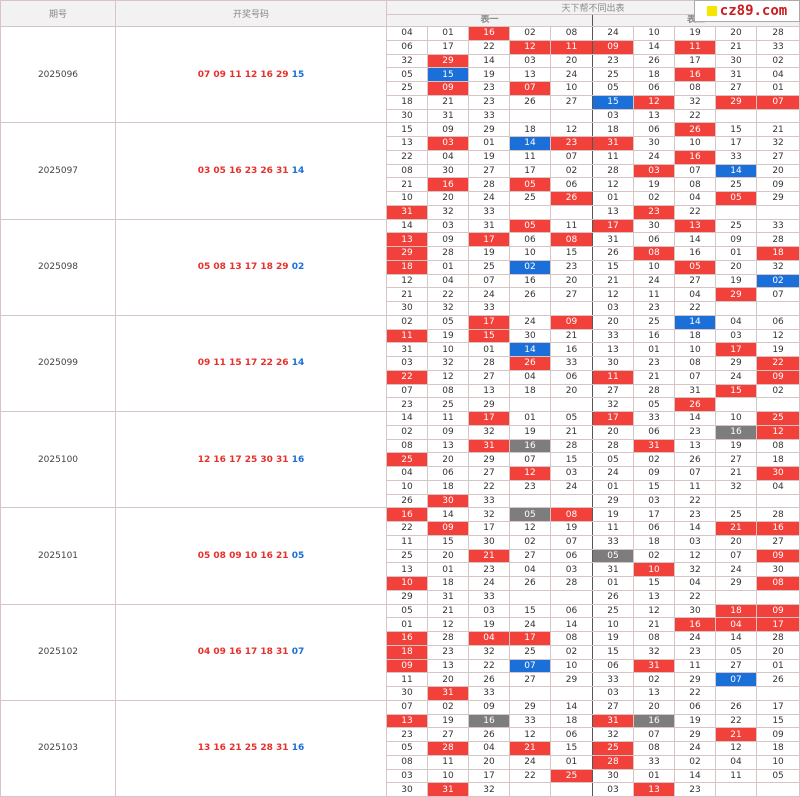  I want to click on chart-row: 30 31 33 03 13 22, so click(400, 116).